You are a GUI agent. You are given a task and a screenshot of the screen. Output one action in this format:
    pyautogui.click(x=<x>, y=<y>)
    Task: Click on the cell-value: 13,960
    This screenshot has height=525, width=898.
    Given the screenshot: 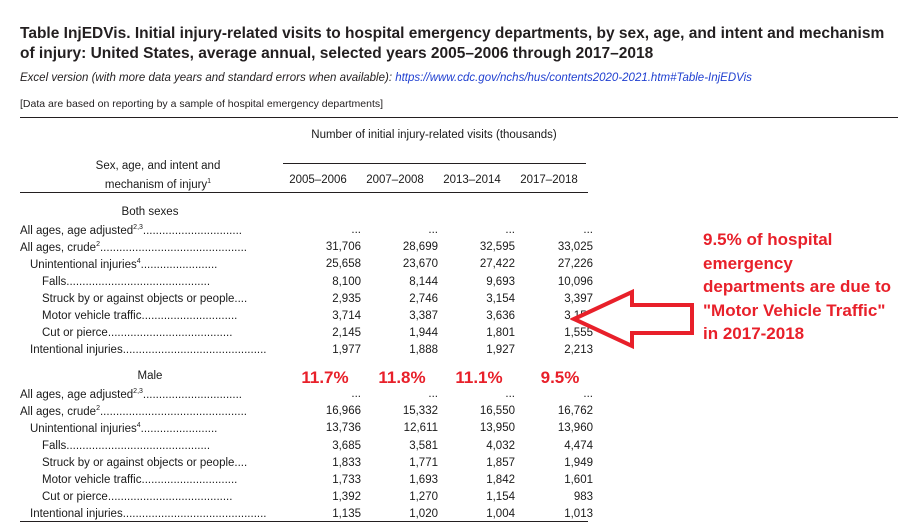 What is the action you would take?
    pyautogui.click(x=575, y=428)
    